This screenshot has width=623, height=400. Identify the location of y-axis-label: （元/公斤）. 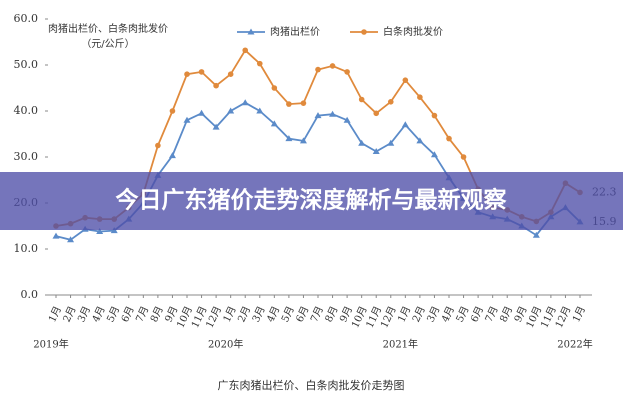
(107, 44).